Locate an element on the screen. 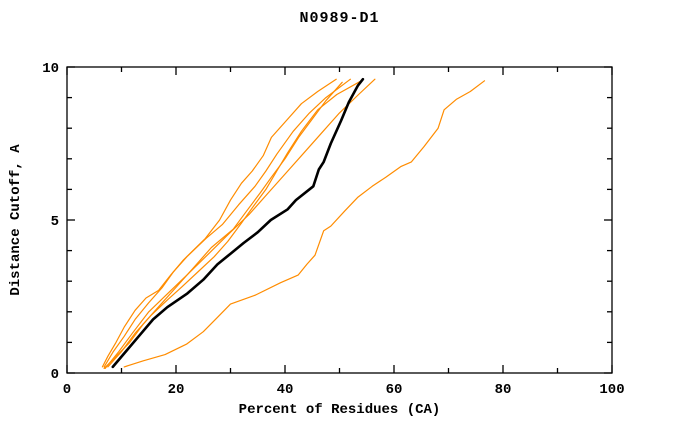 The width and height of the screenshot is (680, 440). x-tick-label: 80 is located at coordinates (503, 390).